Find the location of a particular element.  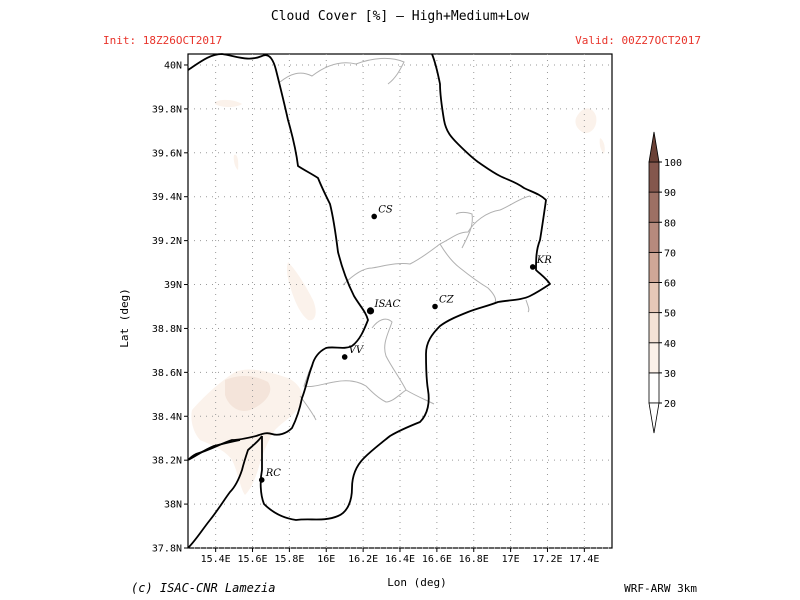

city-marker-cs is located at coordinates (374, 216).